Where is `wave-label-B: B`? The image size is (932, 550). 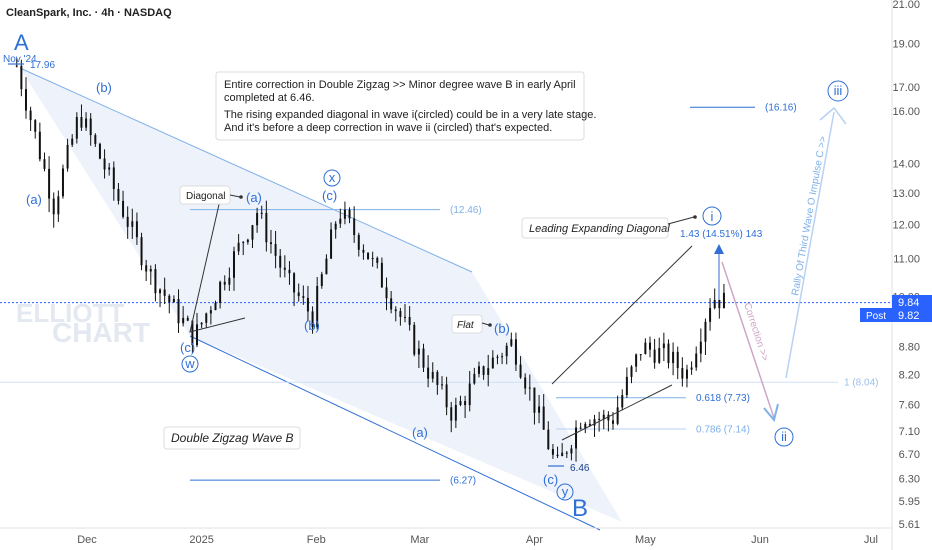
wave-label-B: B is located at coordinates (580, 508).